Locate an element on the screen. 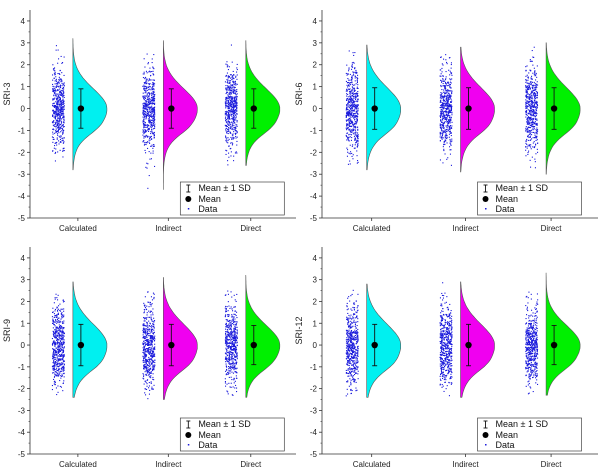  scatter-points is located at coordinates (58, 344).